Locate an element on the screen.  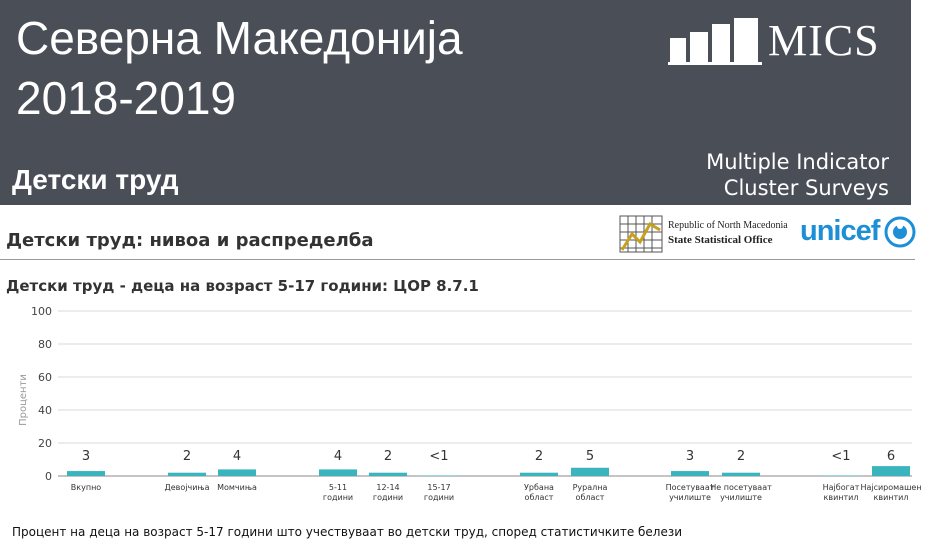
y-tick-label: 0 is located at coordinates (48, 476).